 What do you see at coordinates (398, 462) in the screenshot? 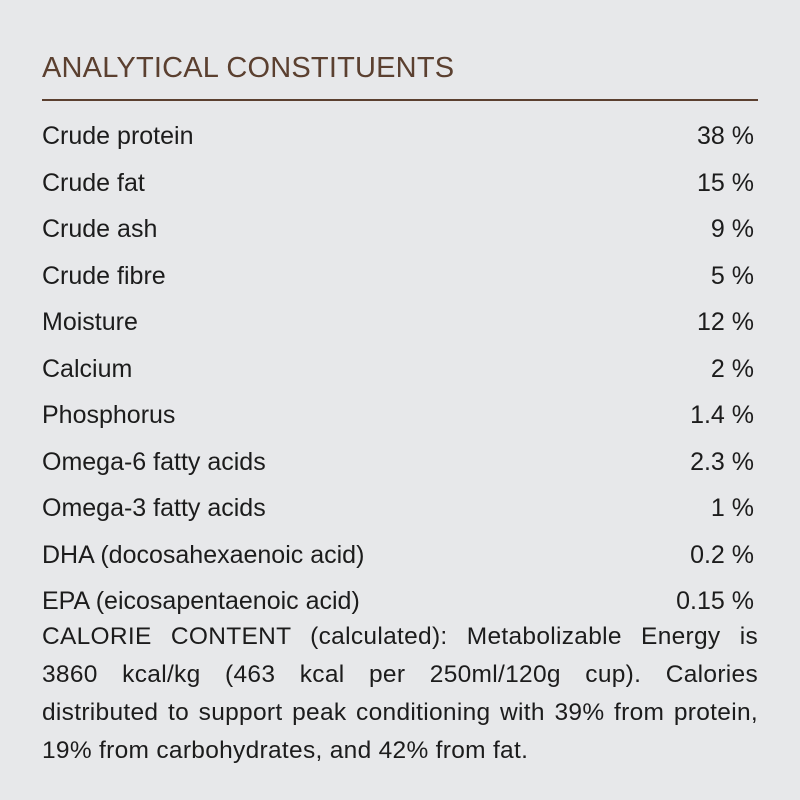
I see `table-row: Omega-6 fatty acids 2.3 %` at bounding box center [398, 462].